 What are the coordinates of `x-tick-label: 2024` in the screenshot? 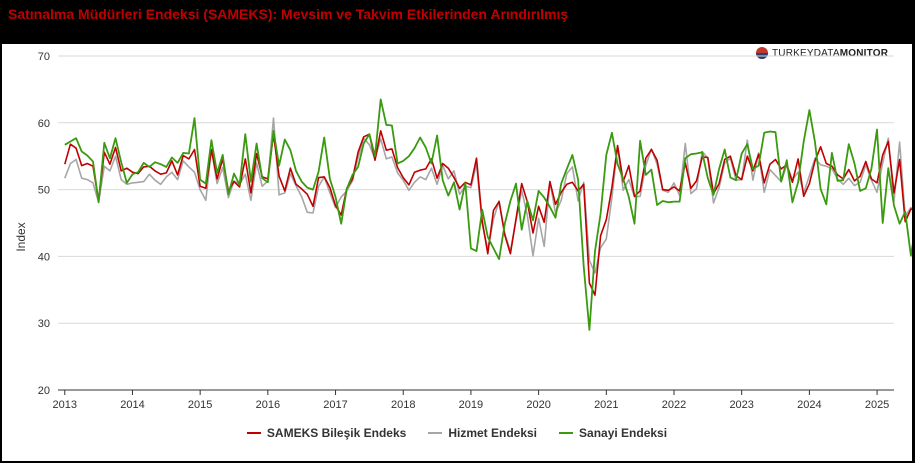 It's located at (809, 405).